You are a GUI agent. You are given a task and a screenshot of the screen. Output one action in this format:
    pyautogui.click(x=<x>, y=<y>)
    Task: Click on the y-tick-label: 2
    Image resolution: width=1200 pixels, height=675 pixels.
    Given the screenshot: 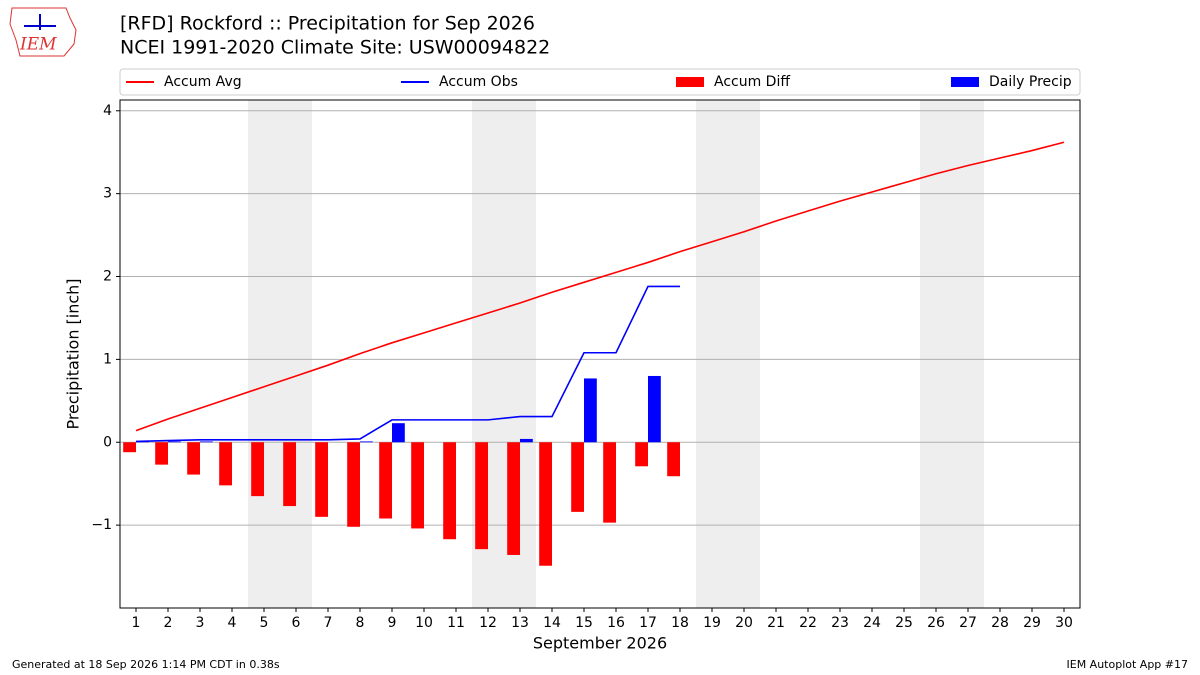 What is the action you would take?
    pyautogui.click(x=107, y=277)
    